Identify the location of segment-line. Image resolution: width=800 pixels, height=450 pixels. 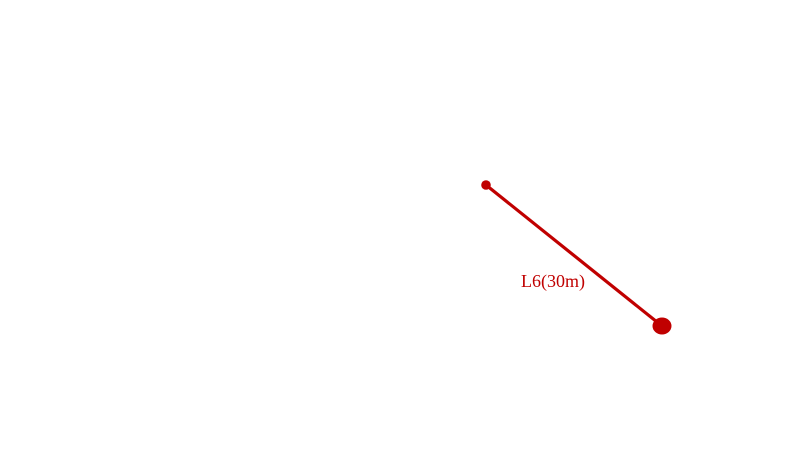
(574, 255).